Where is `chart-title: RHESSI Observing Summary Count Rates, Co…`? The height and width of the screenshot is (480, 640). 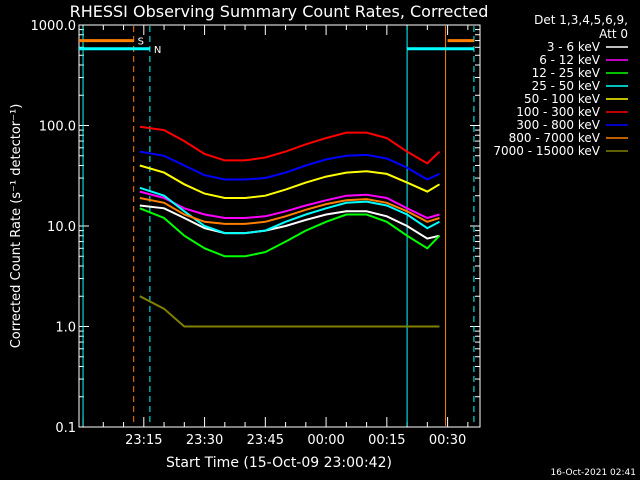 chart-title: RHESSI Observing Summary Count Rates, Co… is located at coordinates (279, 11).